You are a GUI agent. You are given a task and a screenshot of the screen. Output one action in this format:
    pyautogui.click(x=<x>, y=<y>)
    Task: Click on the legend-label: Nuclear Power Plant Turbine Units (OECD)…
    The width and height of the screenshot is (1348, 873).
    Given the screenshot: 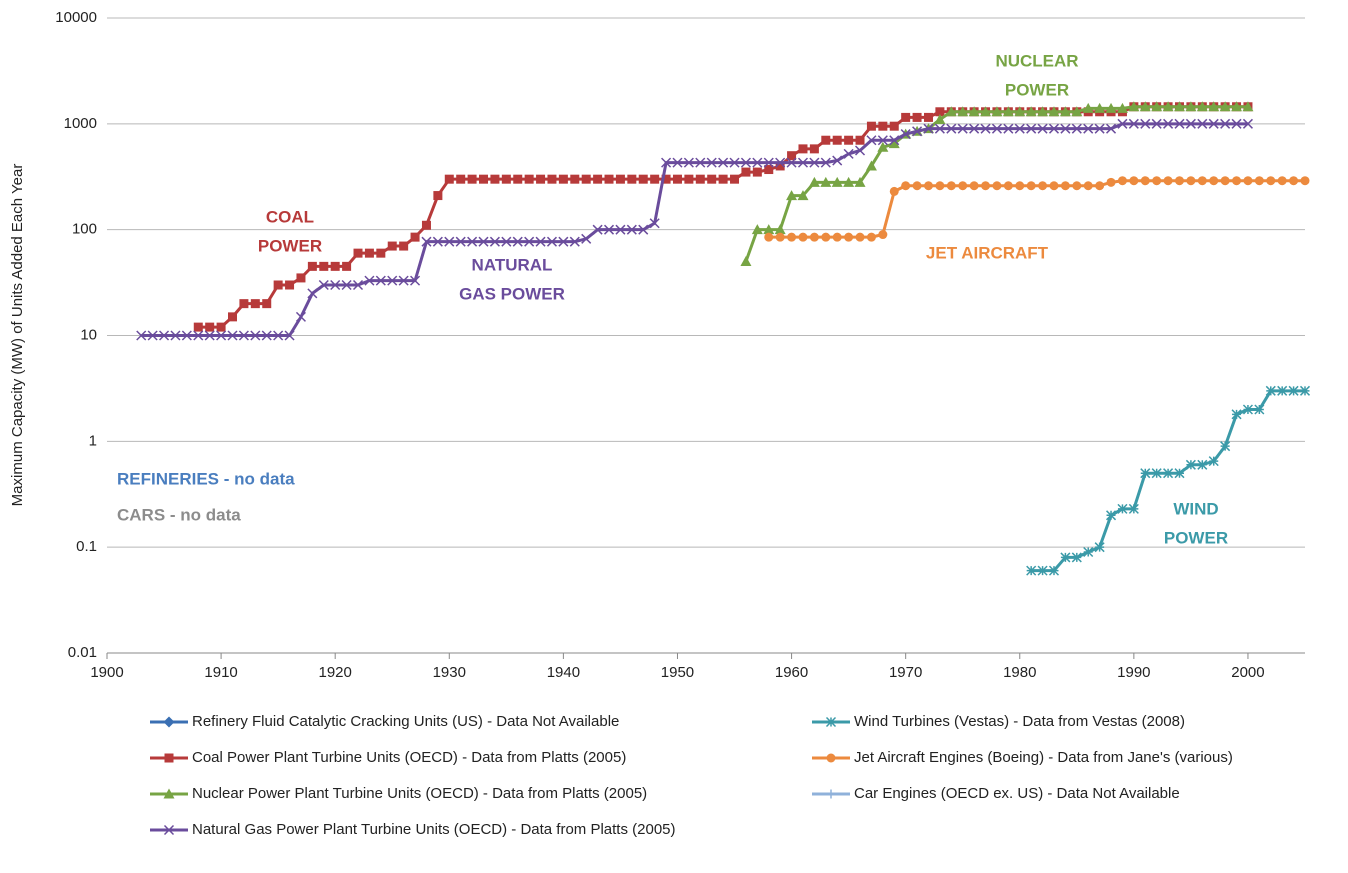 What is the action you would take?
    pyautogui.click(x=419, y=793)
    